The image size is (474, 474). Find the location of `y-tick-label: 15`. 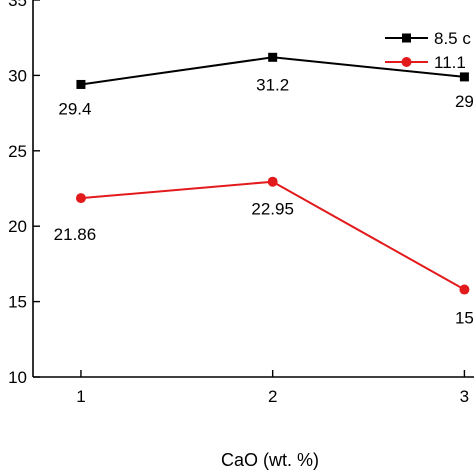

y-tick-label: 15 is located at coordinates (17, 302).